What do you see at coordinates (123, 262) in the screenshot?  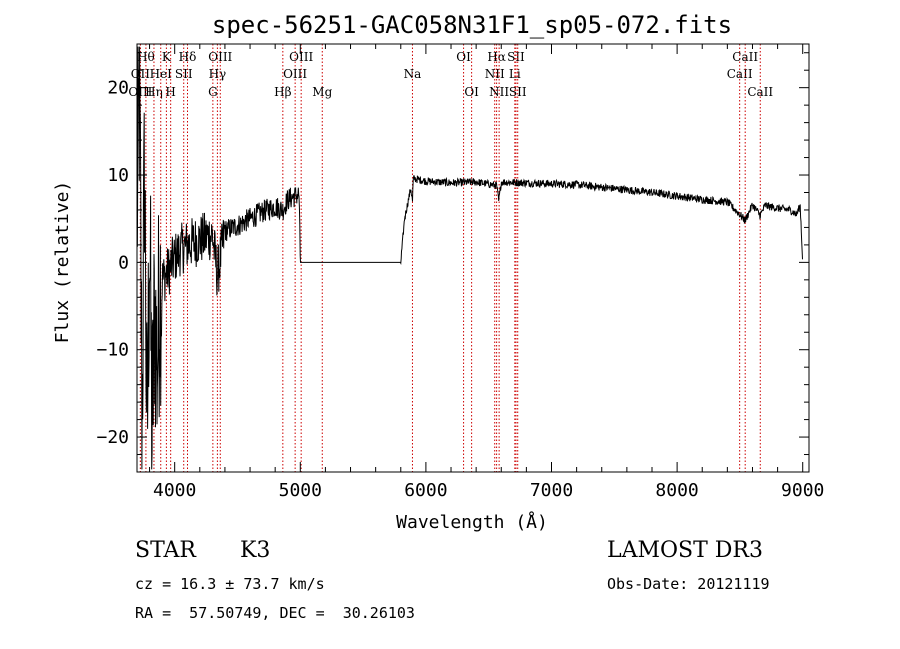 I see `y-tick-label: 0` at bounding box center [123, 262].